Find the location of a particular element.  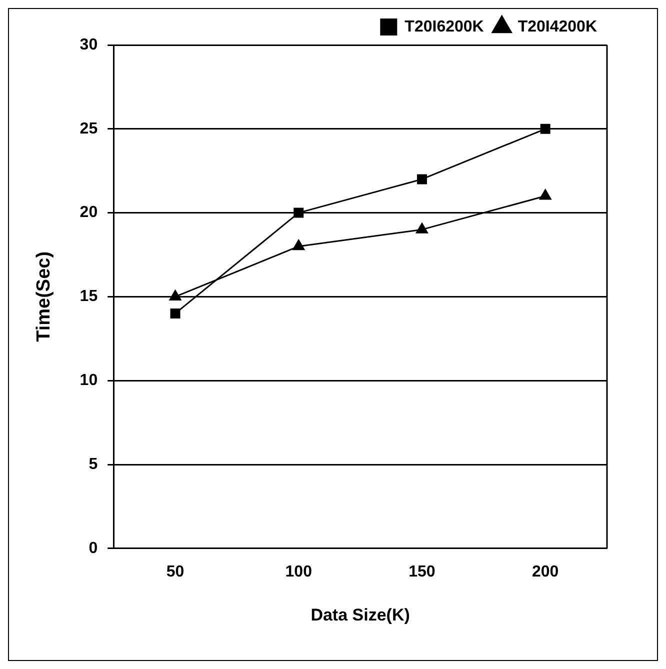

y-axis-title: Time(Sec) is located at coordinates (44, 296).